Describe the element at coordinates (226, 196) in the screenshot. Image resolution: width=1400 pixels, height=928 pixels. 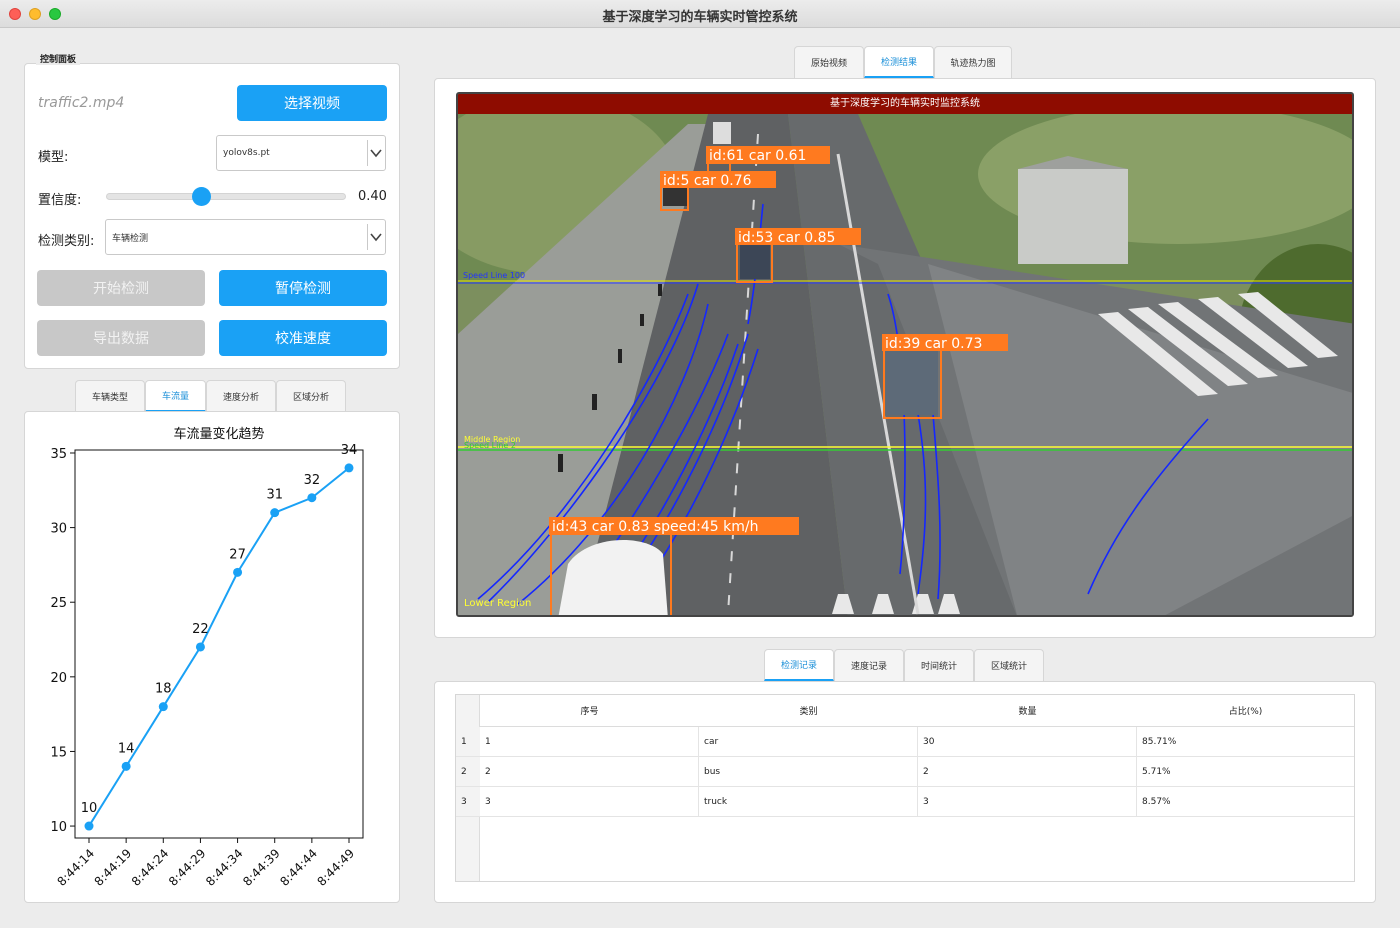
I see `confidence-slider-track` at that location.